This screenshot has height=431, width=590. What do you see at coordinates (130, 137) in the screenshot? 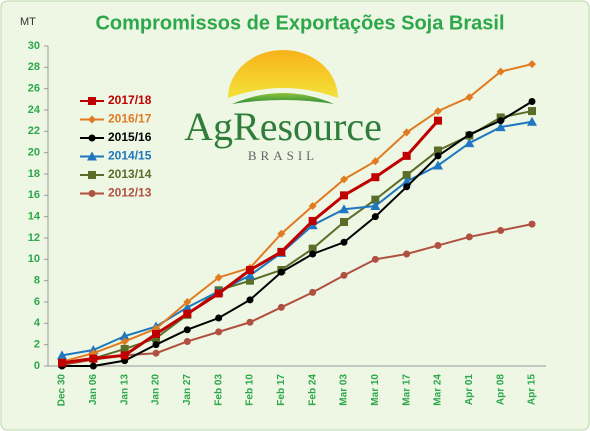
I see `legend-label: 2015/16` at bounding box center [130, 137].